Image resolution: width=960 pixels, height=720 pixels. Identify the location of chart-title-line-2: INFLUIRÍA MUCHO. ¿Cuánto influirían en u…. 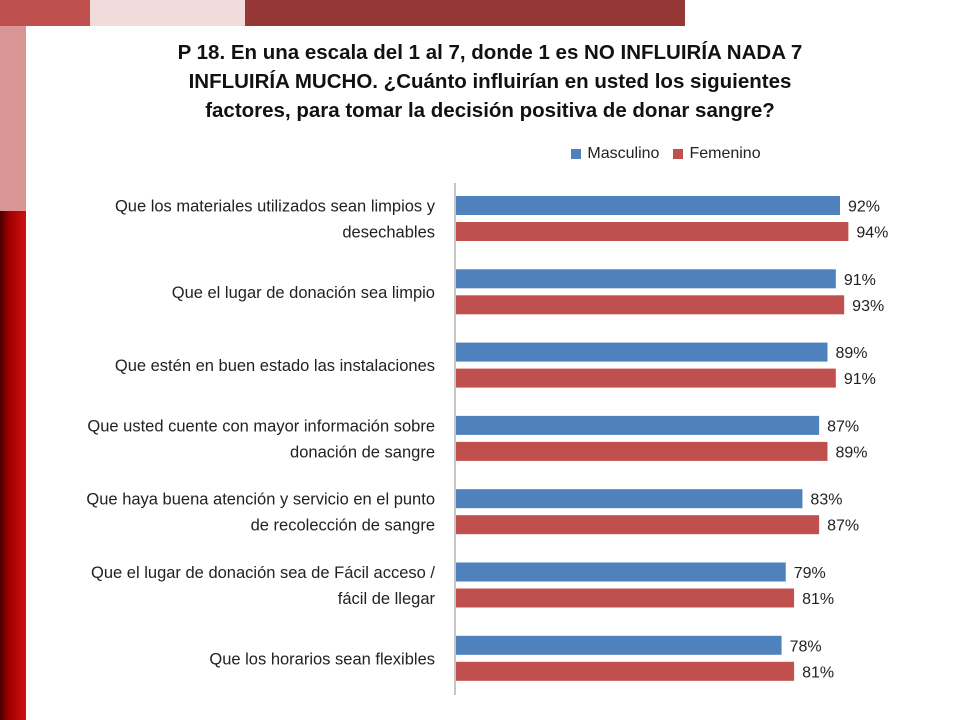
(490, 81).